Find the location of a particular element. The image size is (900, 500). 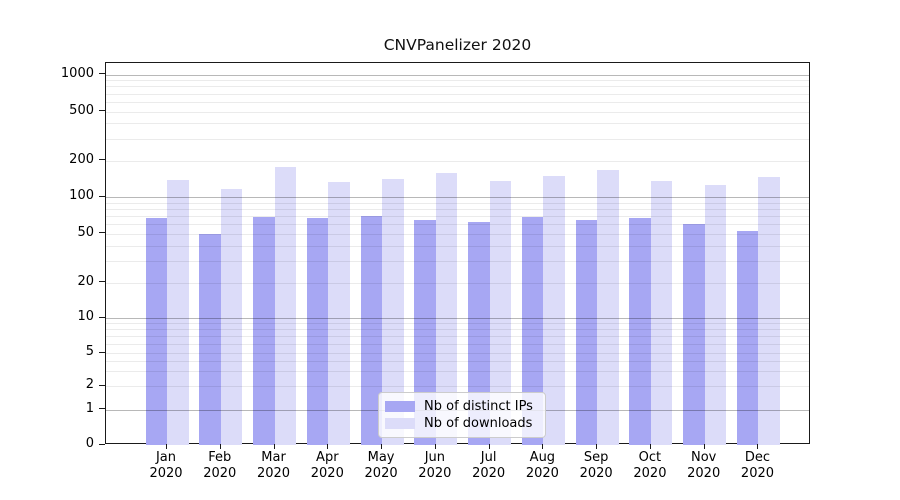

legend-item-distinct-ips: Nb of distinct IPs is located at coordinates (461, 406).